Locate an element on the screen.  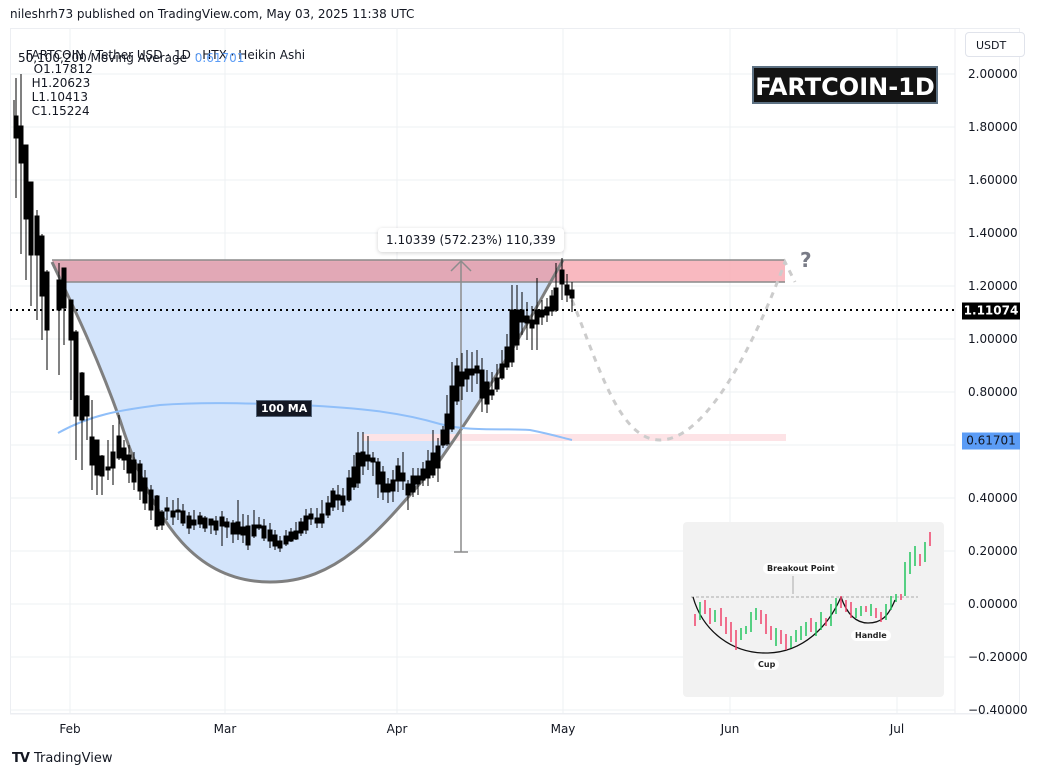
ohlc-low: L1.10413 is located at coordinates (59, 97).